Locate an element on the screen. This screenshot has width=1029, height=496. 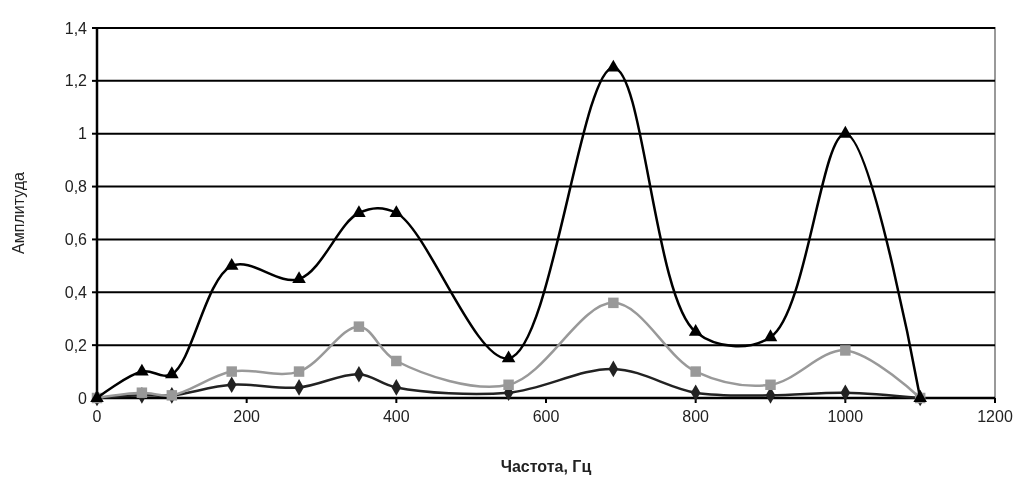
y-tick-label: 1,4 is located at coordinates (76, 28).